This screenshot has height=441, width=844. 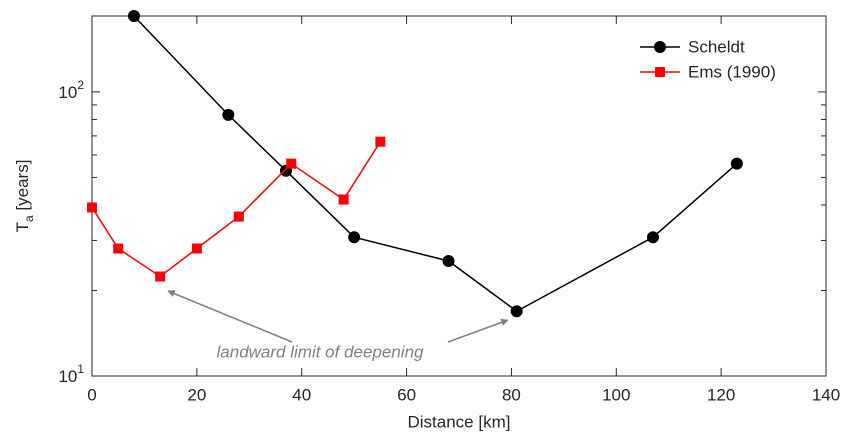 What do you see at coordinates (721, 394) in the screenshot?
I see `x-tick-label: 120` at bounding box center [721, 394].